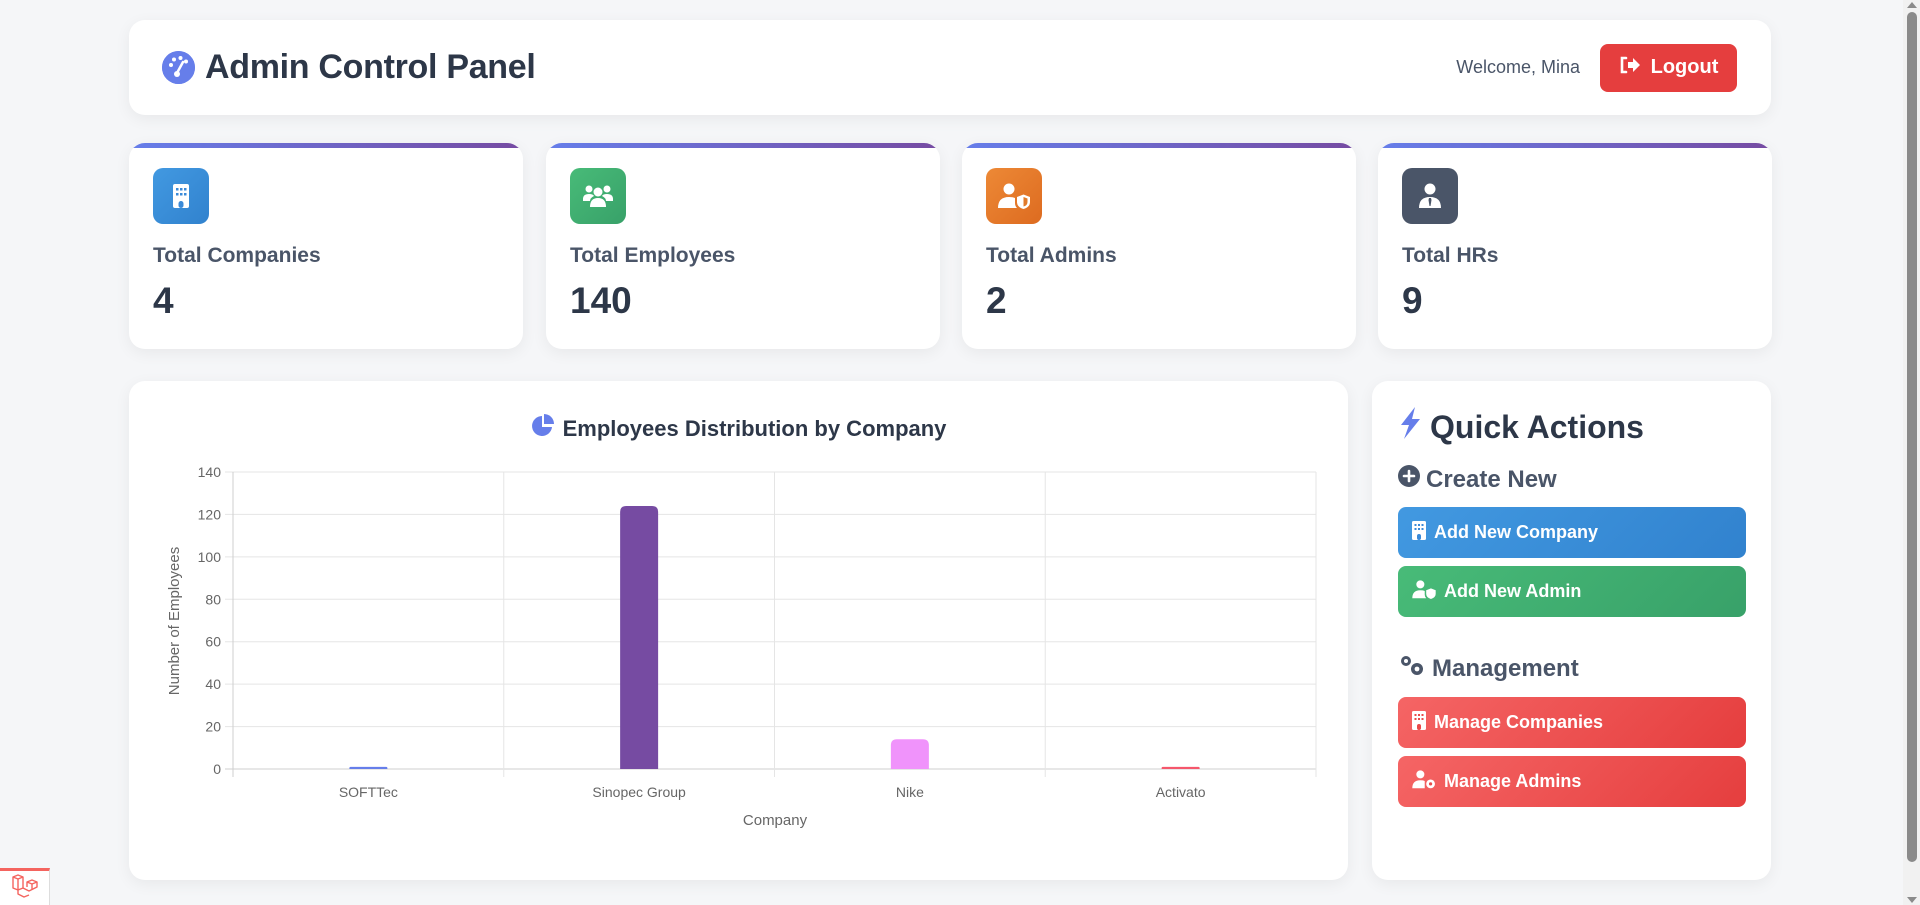 This screenshot has height=905, width=1920. Describe the element at coordinates (163, 300) in the screenshot. I see `stat-value: 4` at that location.